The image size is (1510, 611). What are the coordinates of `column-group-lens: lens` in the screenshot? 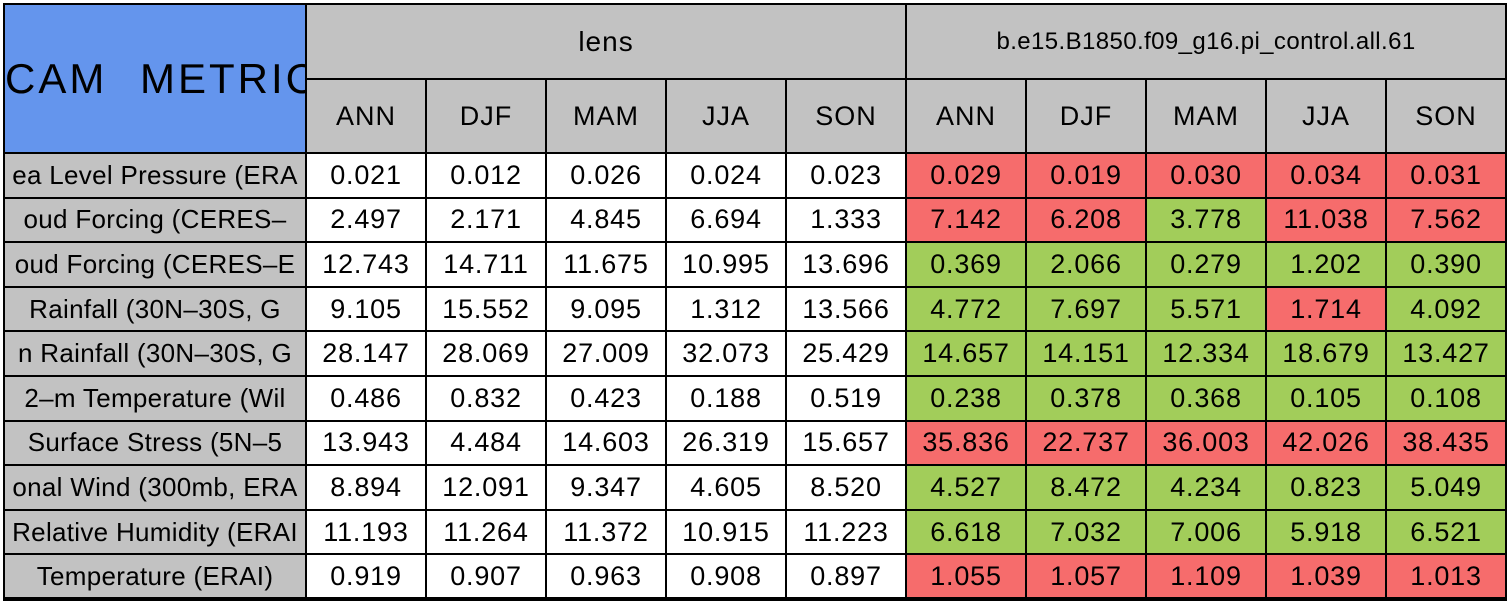 It's located at (606, 41).